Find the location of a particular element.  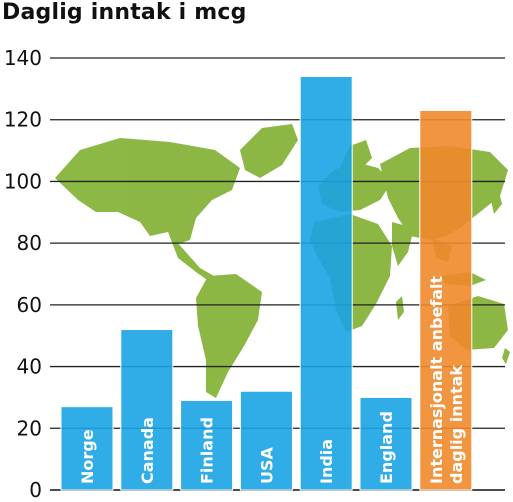

y-tick-label: 120 is located at coordinates (23, 120).